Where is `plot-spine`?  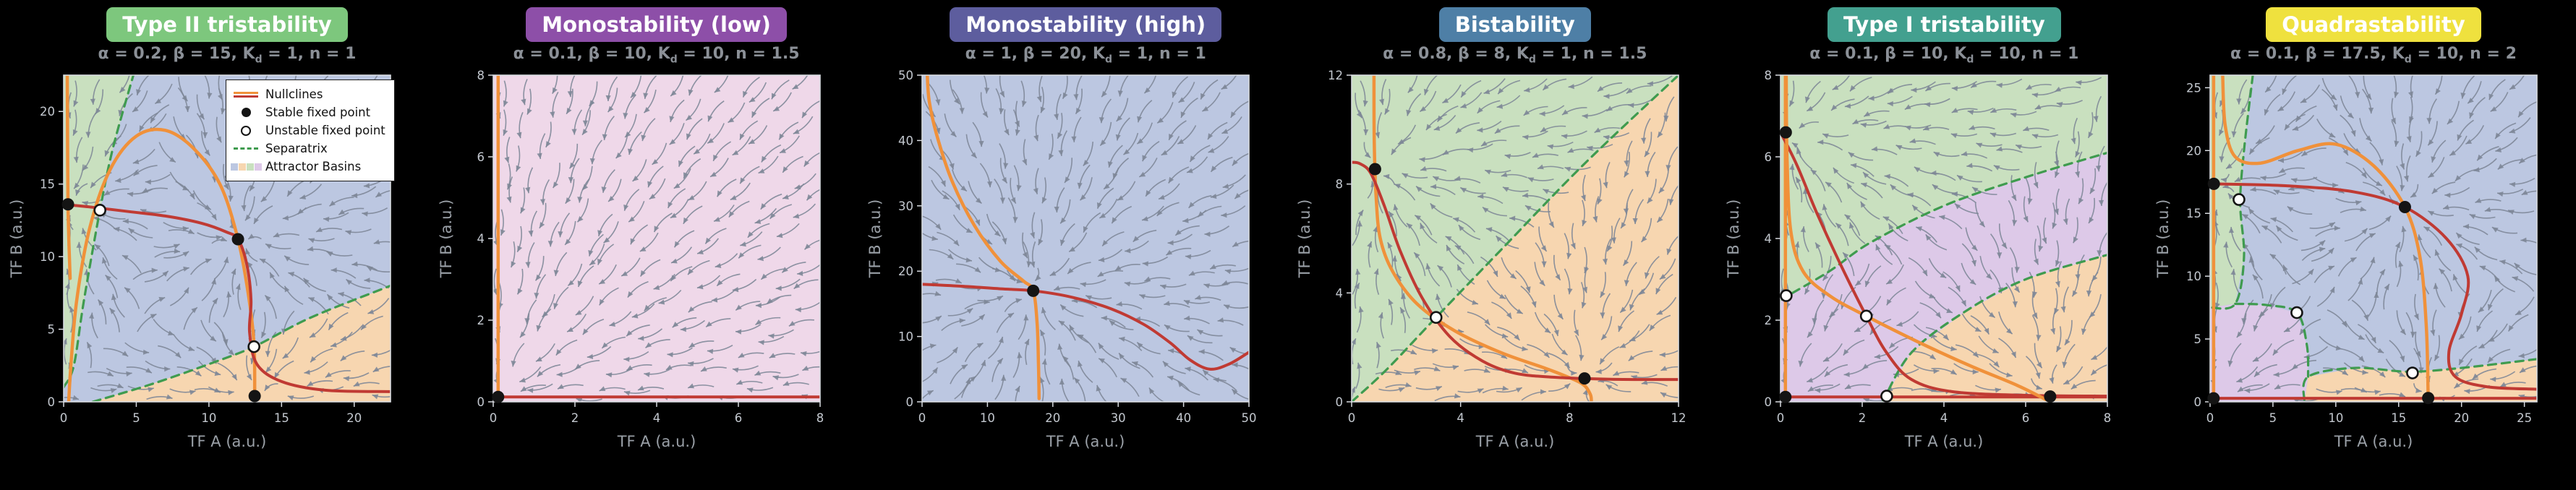 plot-spine is located at coordinates (1515, 238).